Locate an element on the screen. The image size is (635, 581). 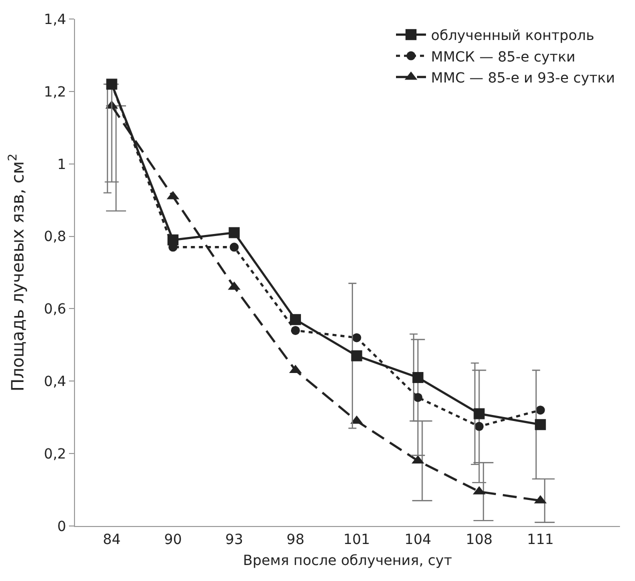
legend-label: ММСК — 85-е сутки is located at coordinates (503, 57).